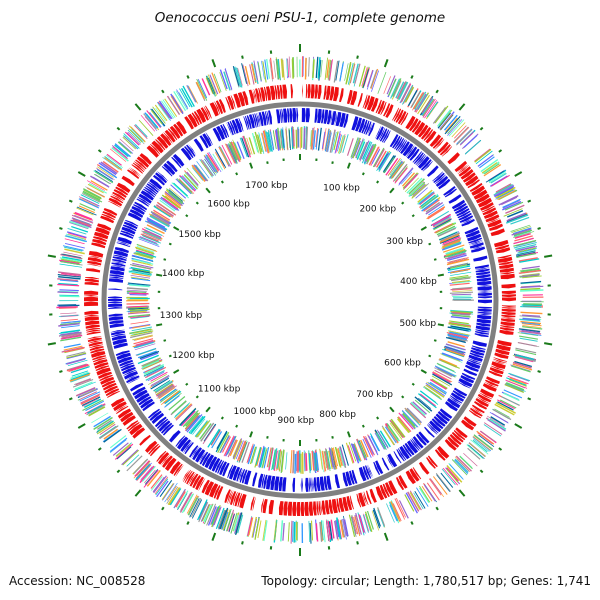 This screenshot has width=600, height=600. I want to click on scale-label: 800 kbp, so click(337, 415).